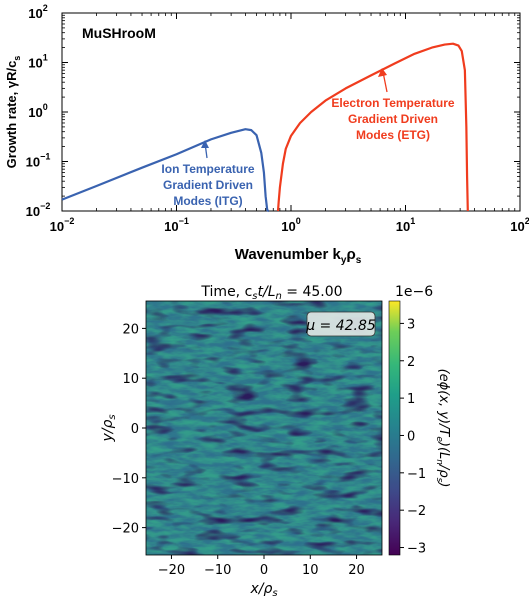 This screenshot has width=529, height=600. What do you see at coordinates (130, 379) in the screenshot?
I see `heatmap-y-tick-label: 10` at bounding box center [130, 379].